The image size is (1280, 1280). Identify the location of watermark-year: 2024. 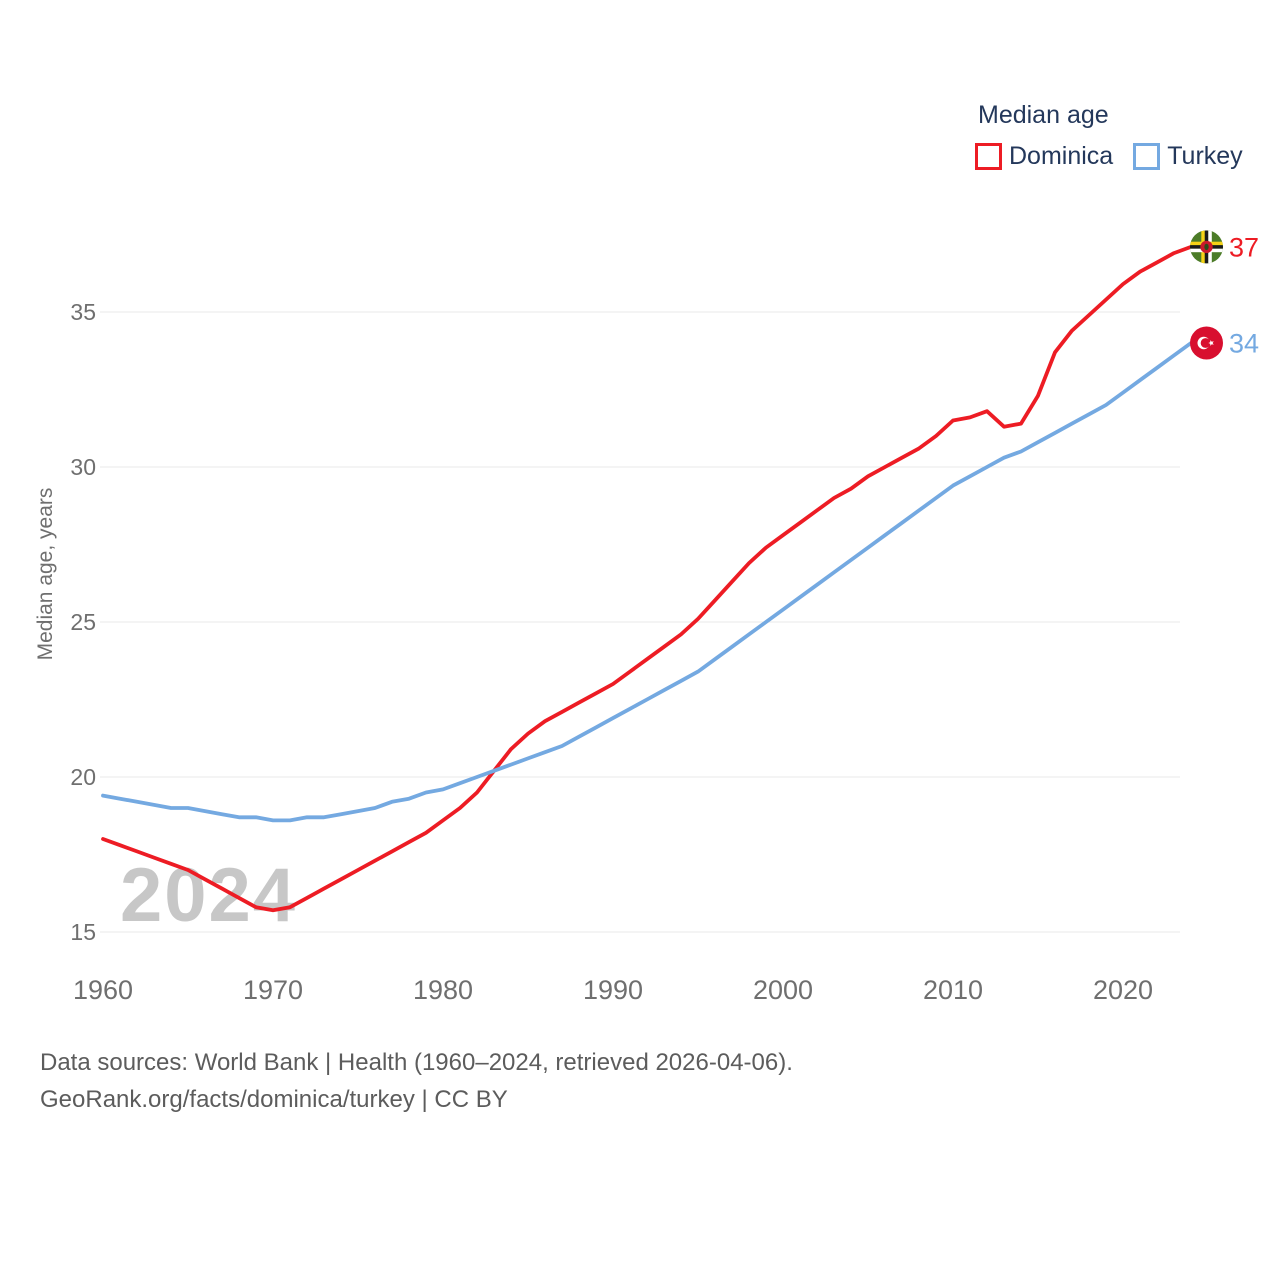
(208, 895).